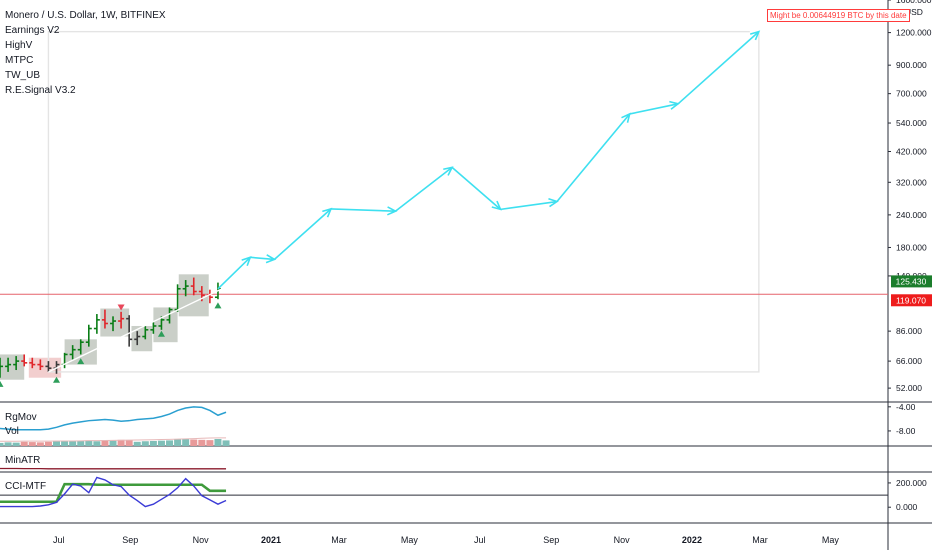 The height and width of the screenshot is (555, 932). Describe the element at coordinates (914, 2) in the screenshot. I see `y-tick-label: 1600.000` at that location.